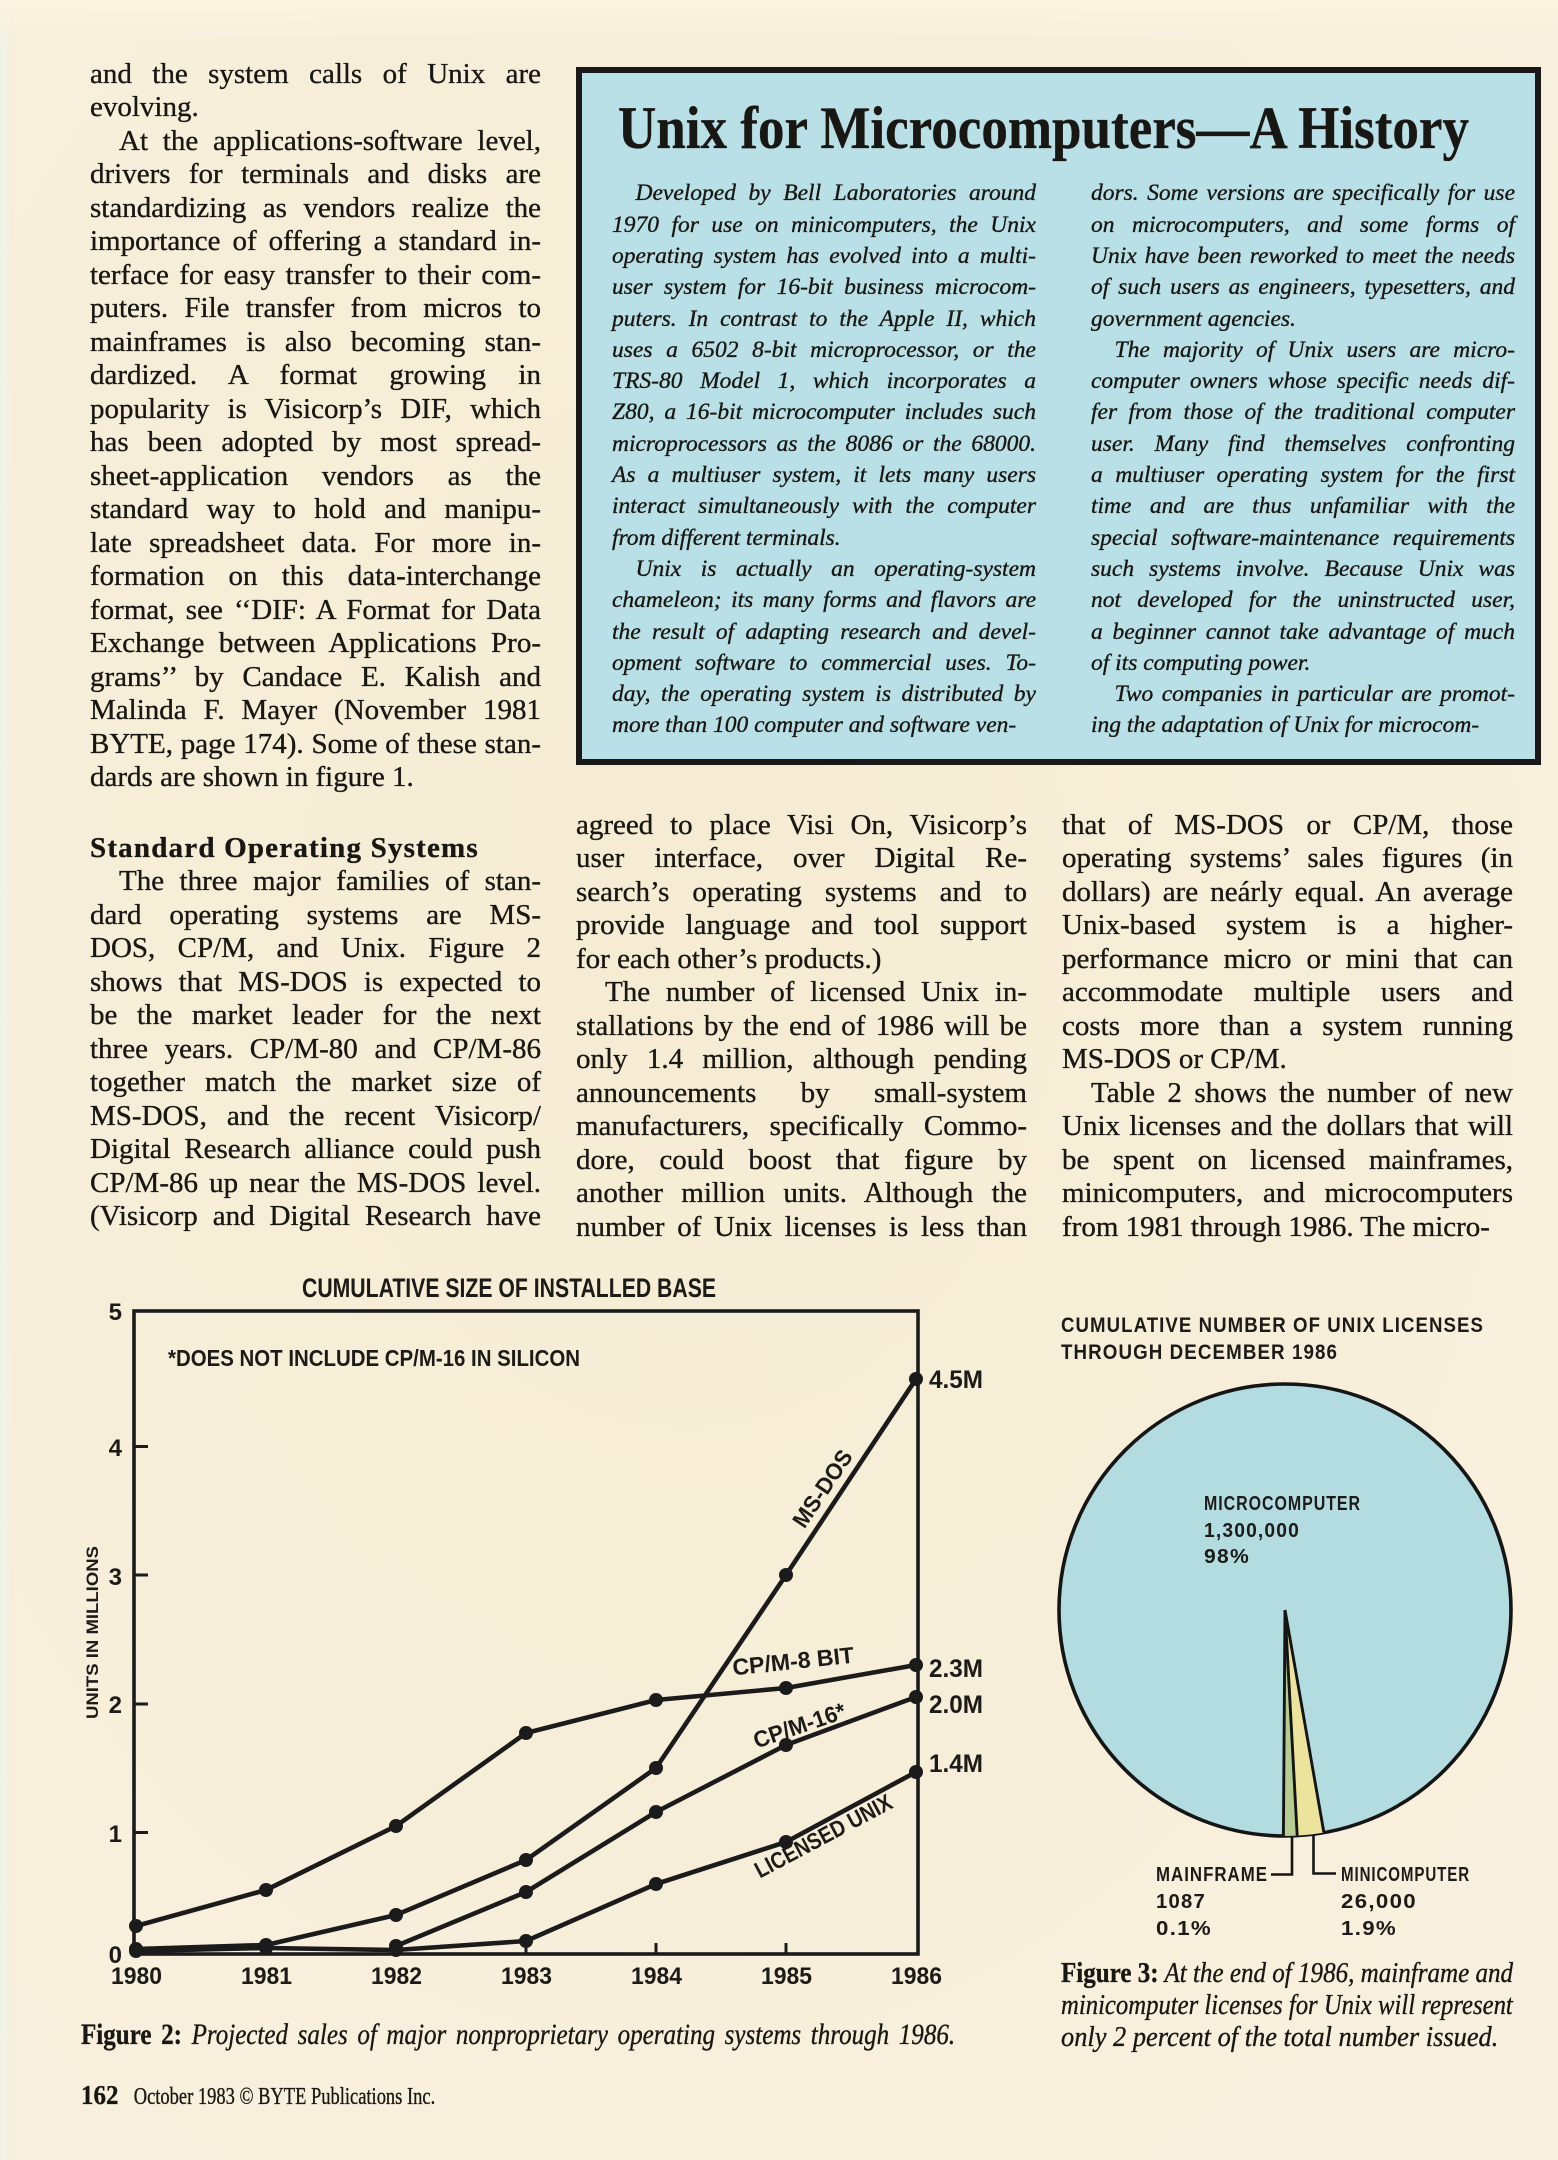 Image resolution: width=1558 pixels, height=2160 pixels. I want to click on svg-text: CP/M-16*, so click(799, 1726).